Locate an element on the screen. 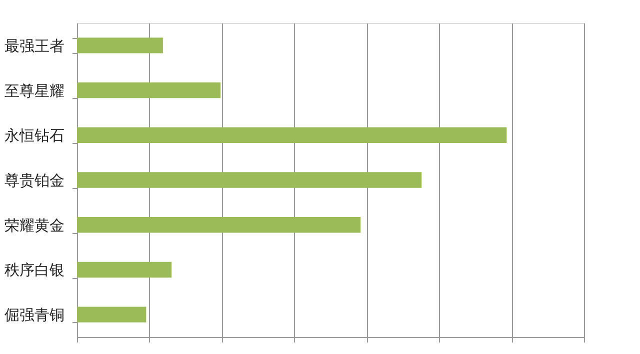  y-tick-label: 最强王者 is located at coordinates (34, 45).